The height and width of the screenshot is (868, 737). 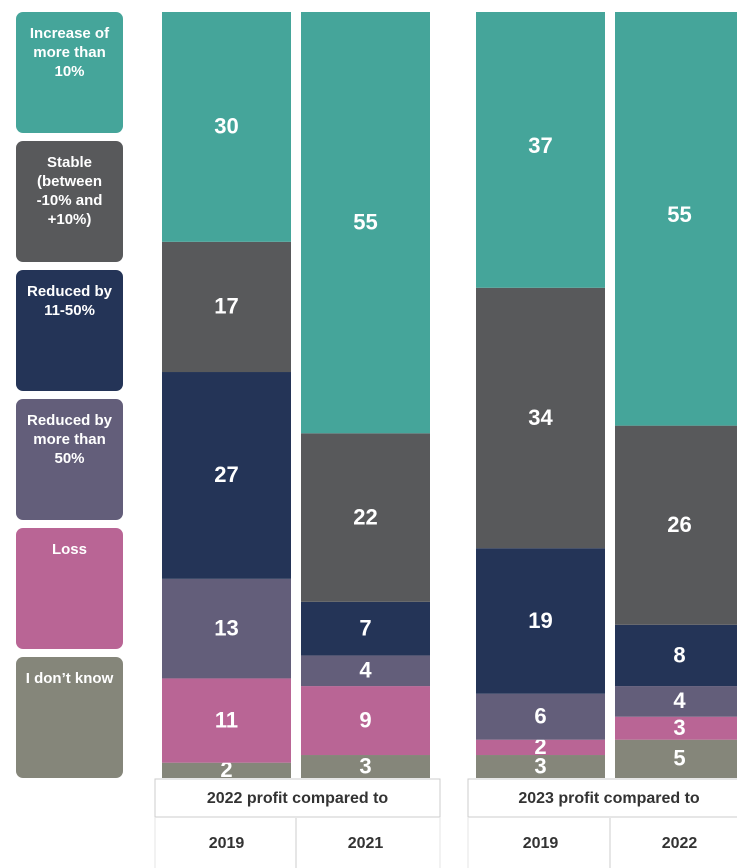 What do you see at coordinates (679, 524) in the screenshot?
I see `data-label: 26` at bounding box center [679, 524].